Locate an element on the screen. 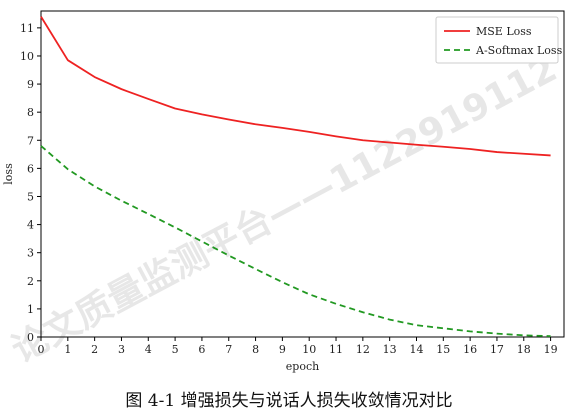  x-tick-label: 4 is located at coordinates (148, 349).